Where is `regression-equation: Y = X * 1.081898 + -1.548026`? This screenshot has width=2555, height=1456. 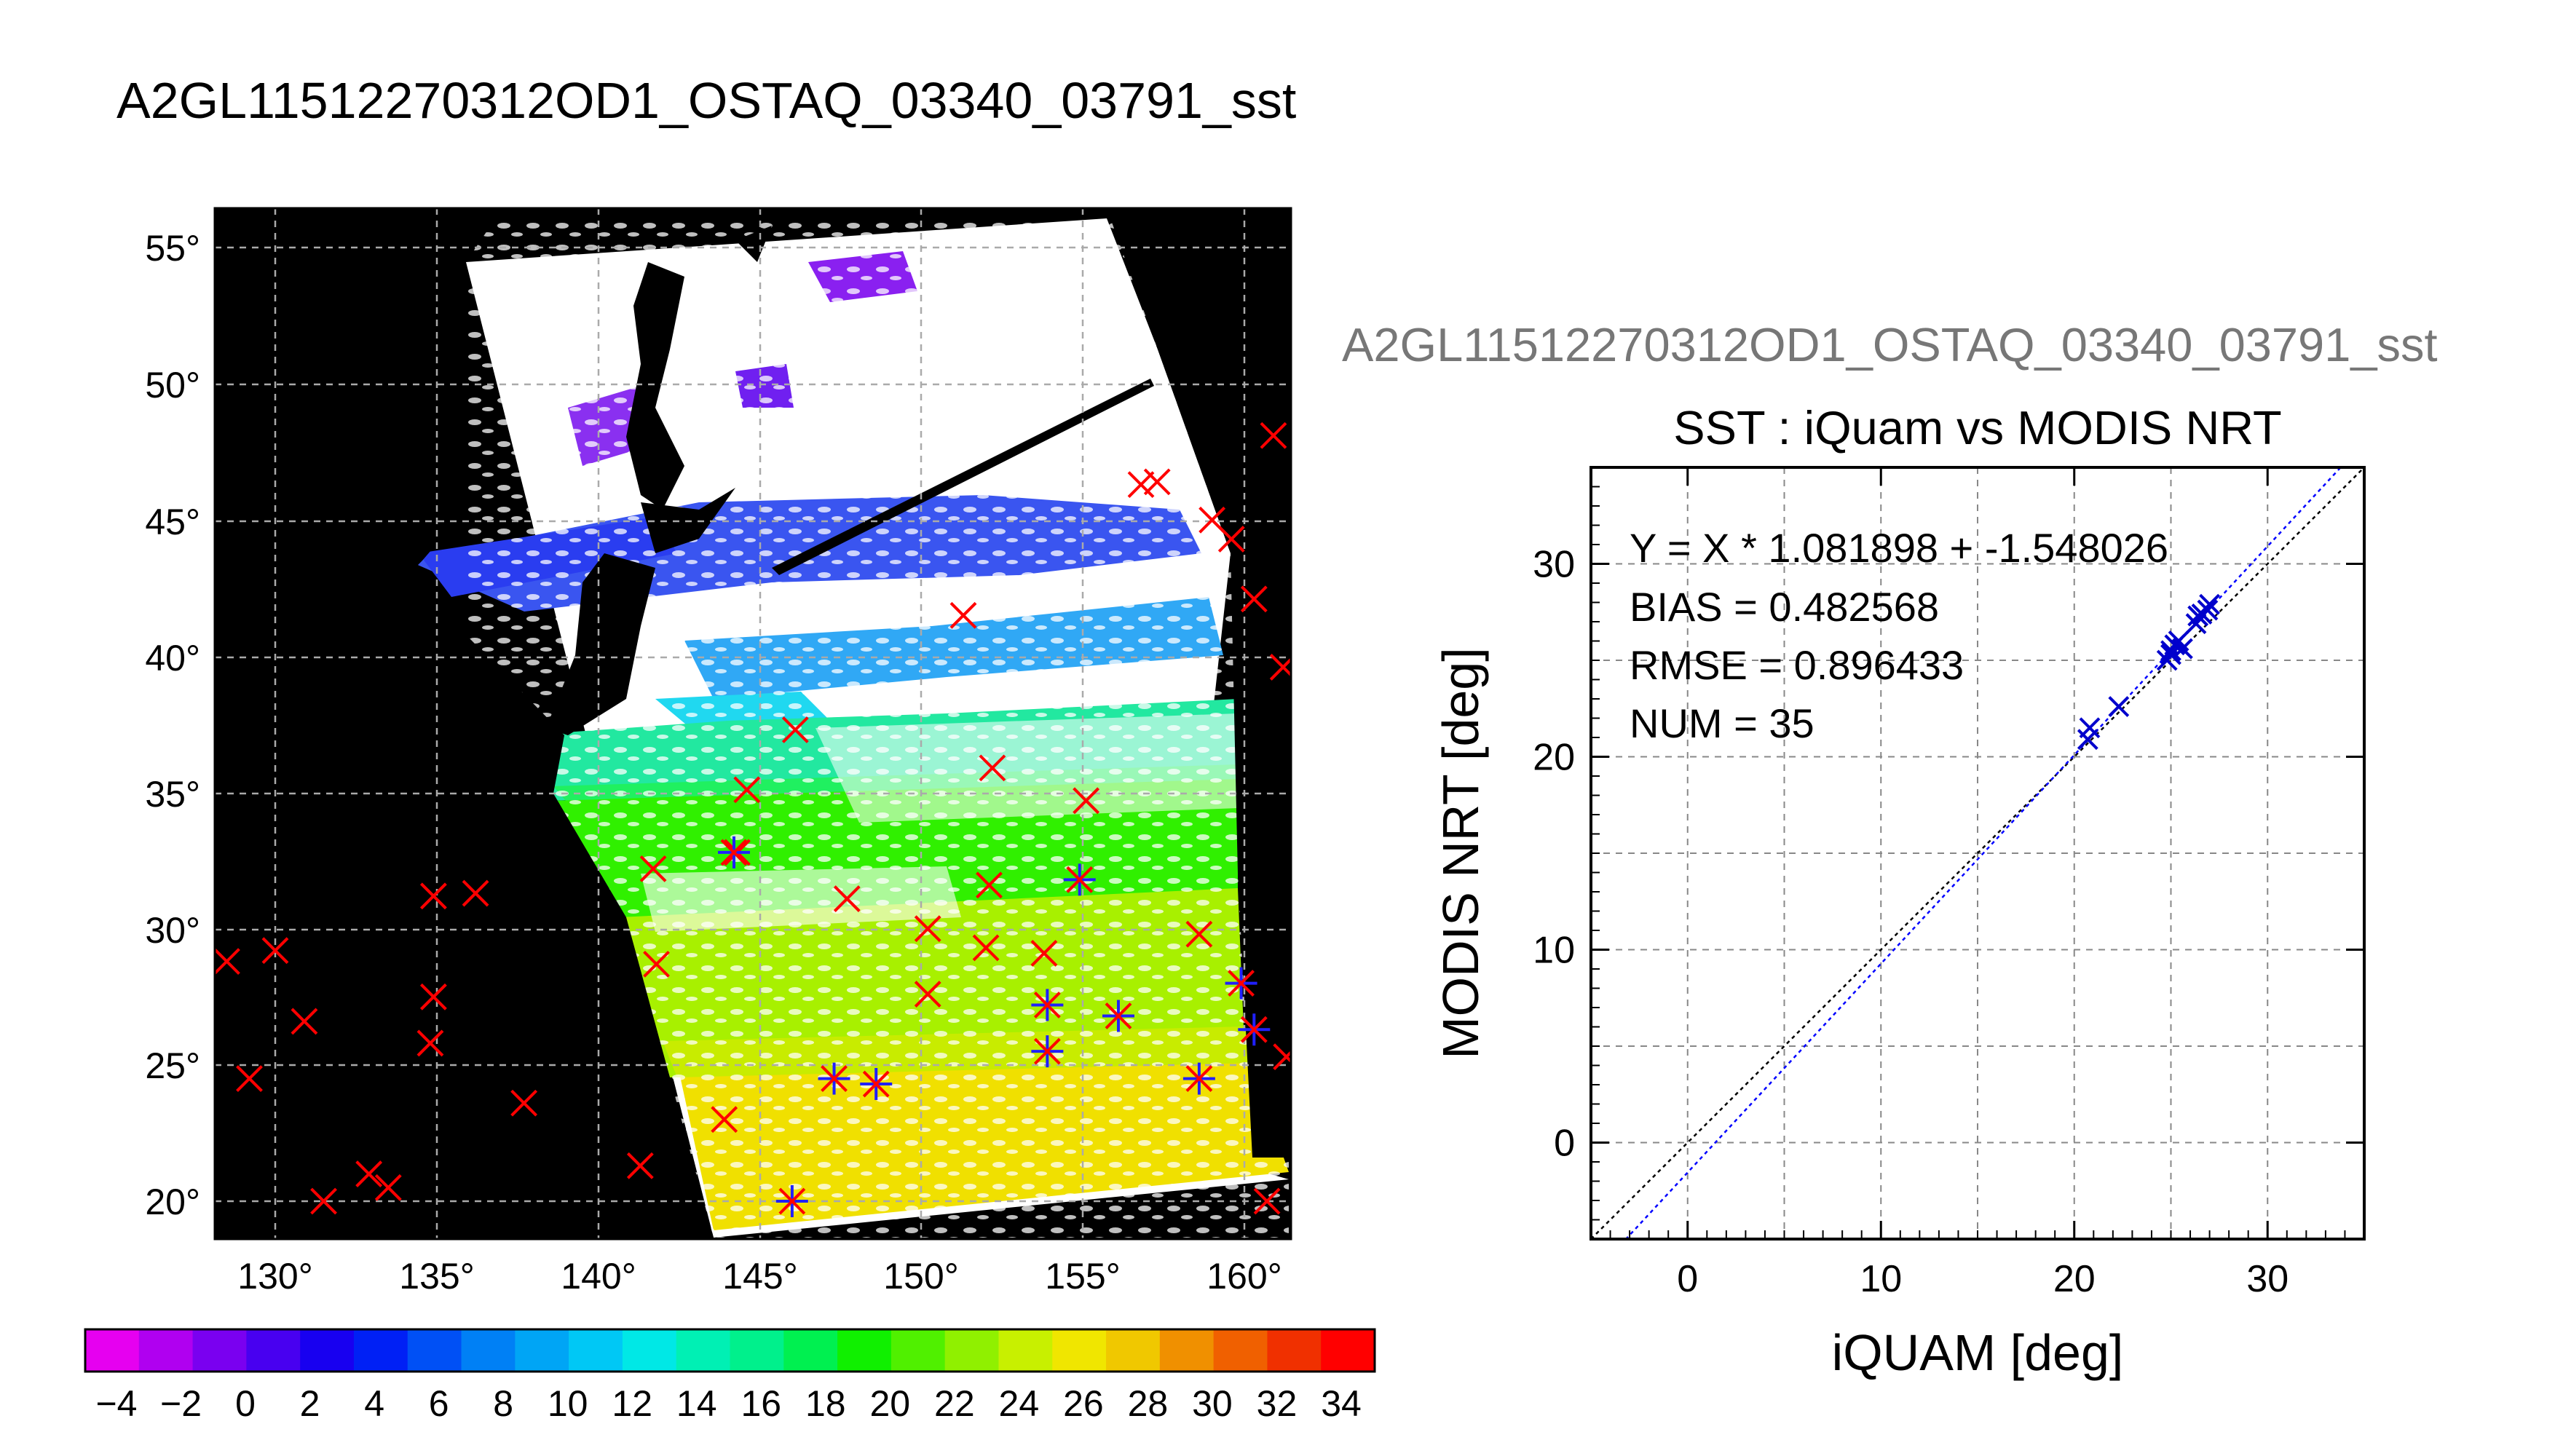
regression-equation: Y = X * 1.081898 + -1.548026 is located at coordinates (1899, 548).